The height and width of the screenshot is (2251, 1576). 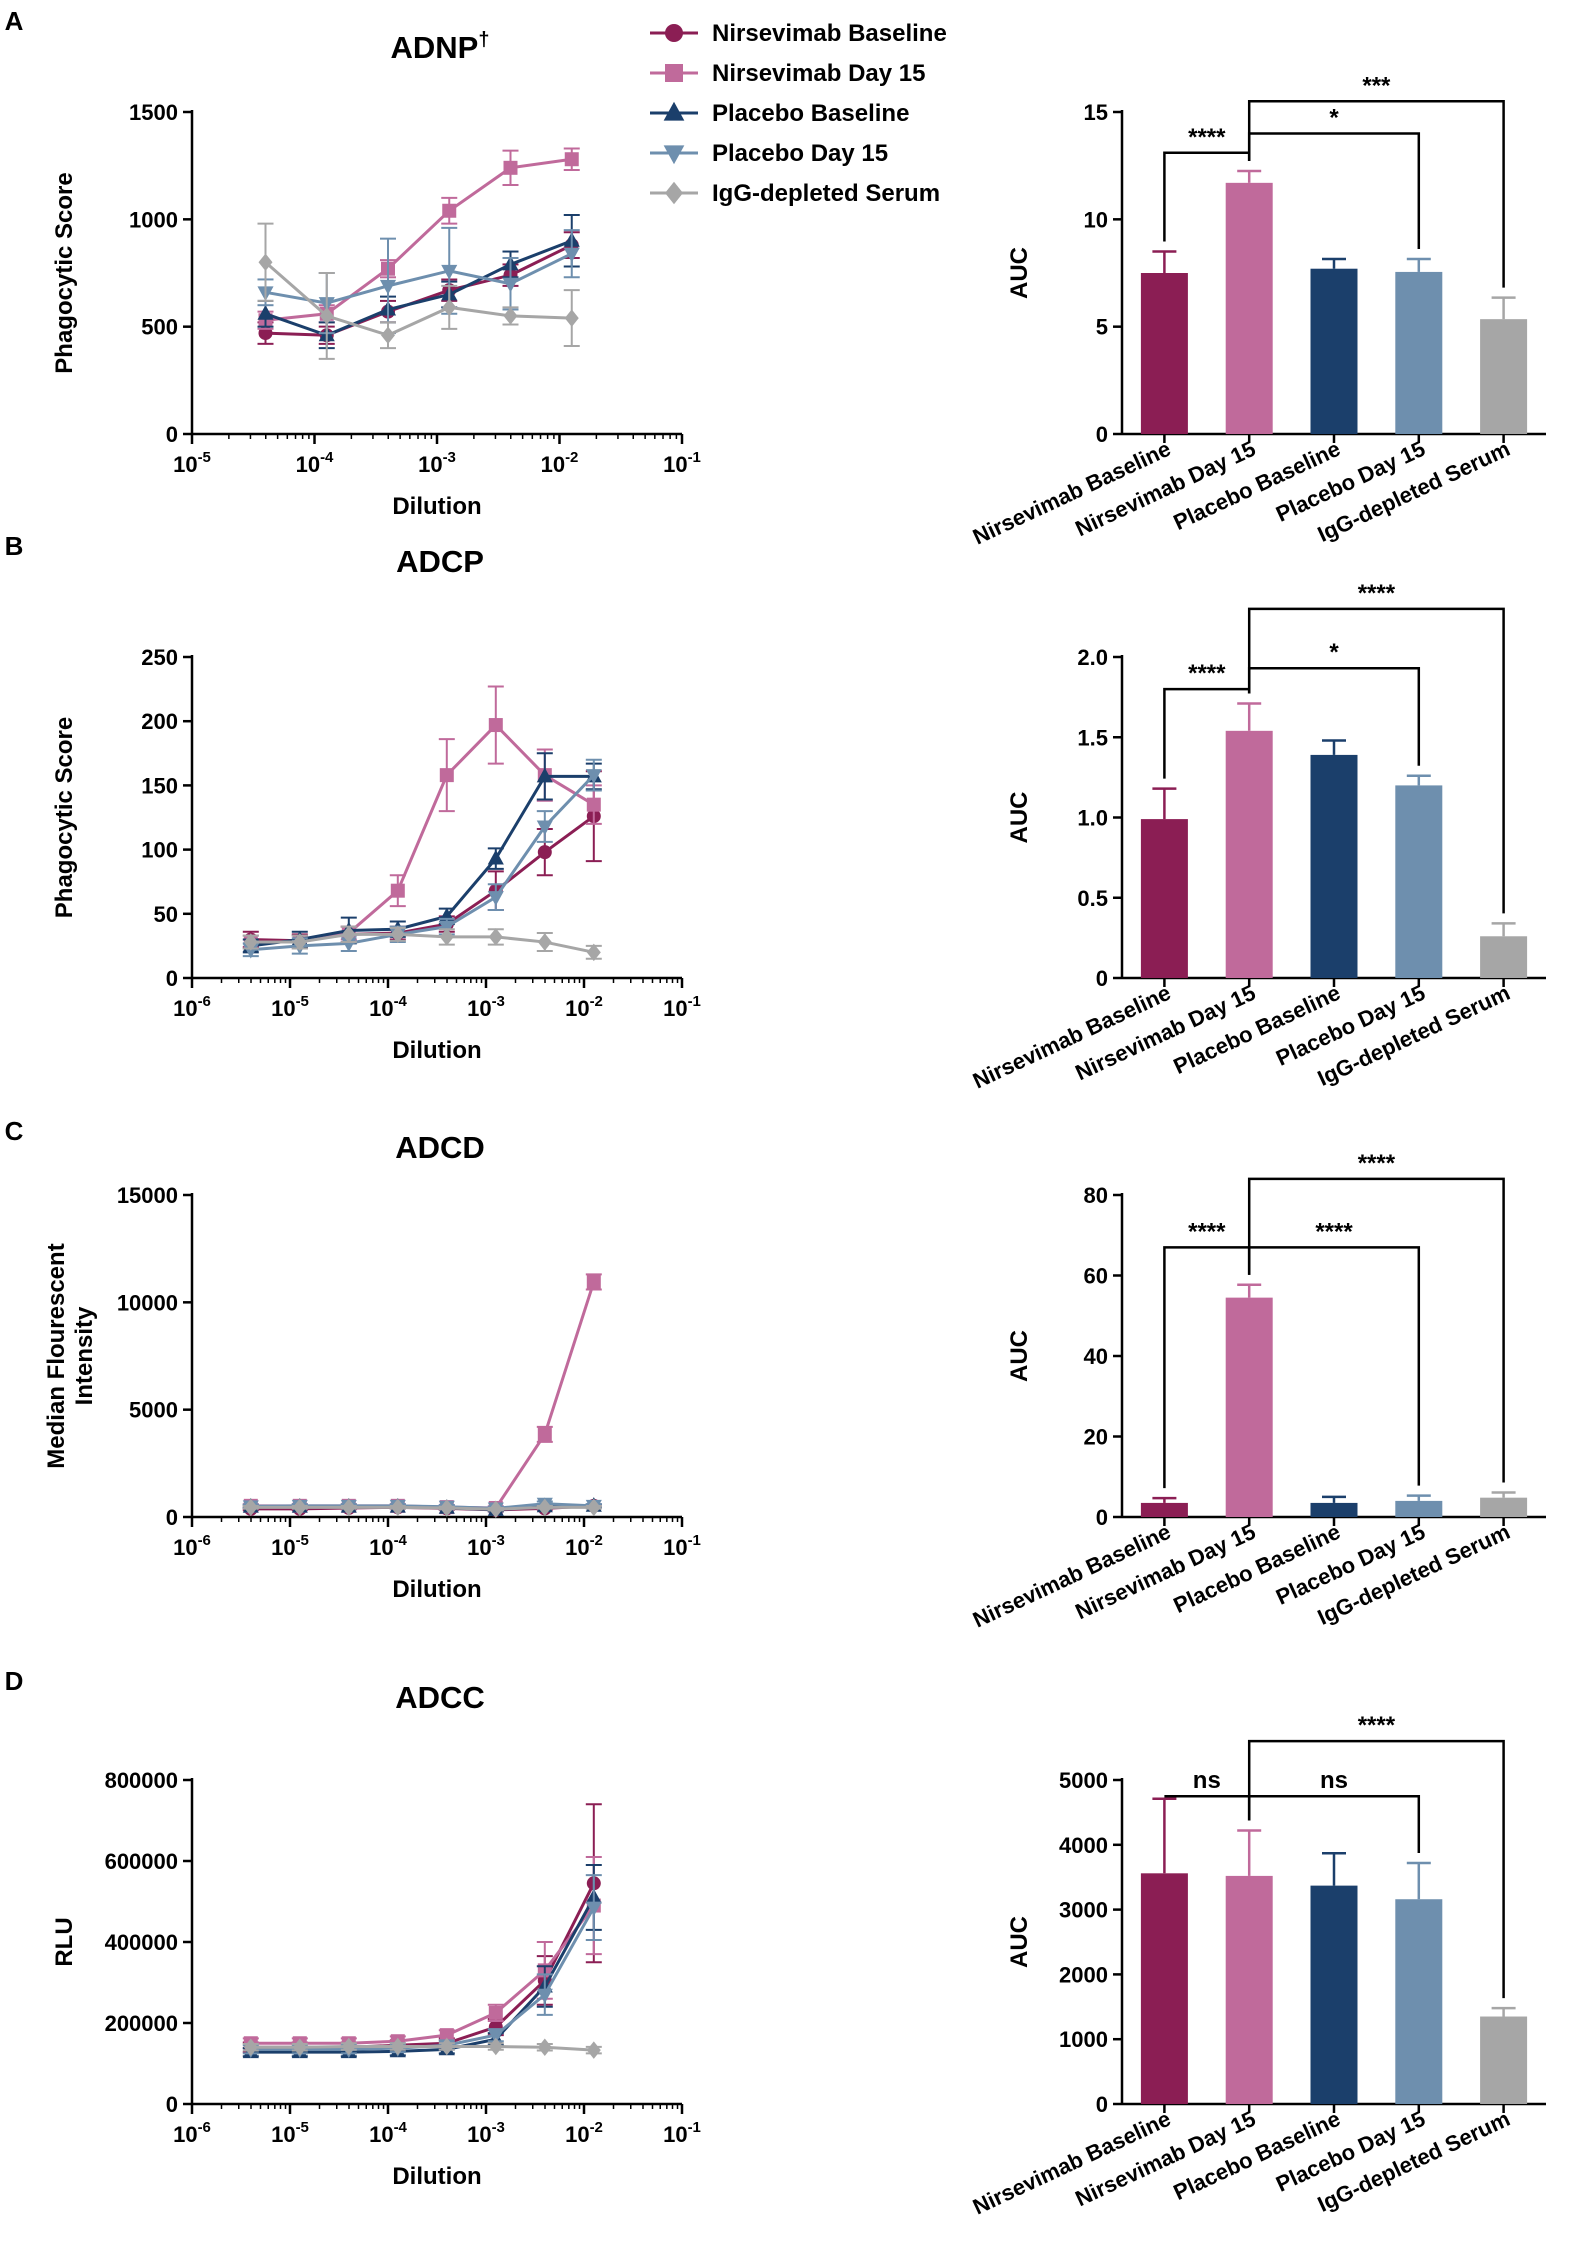 I want to click on y-tick-label: 15000, so click(x=147, y=1195).